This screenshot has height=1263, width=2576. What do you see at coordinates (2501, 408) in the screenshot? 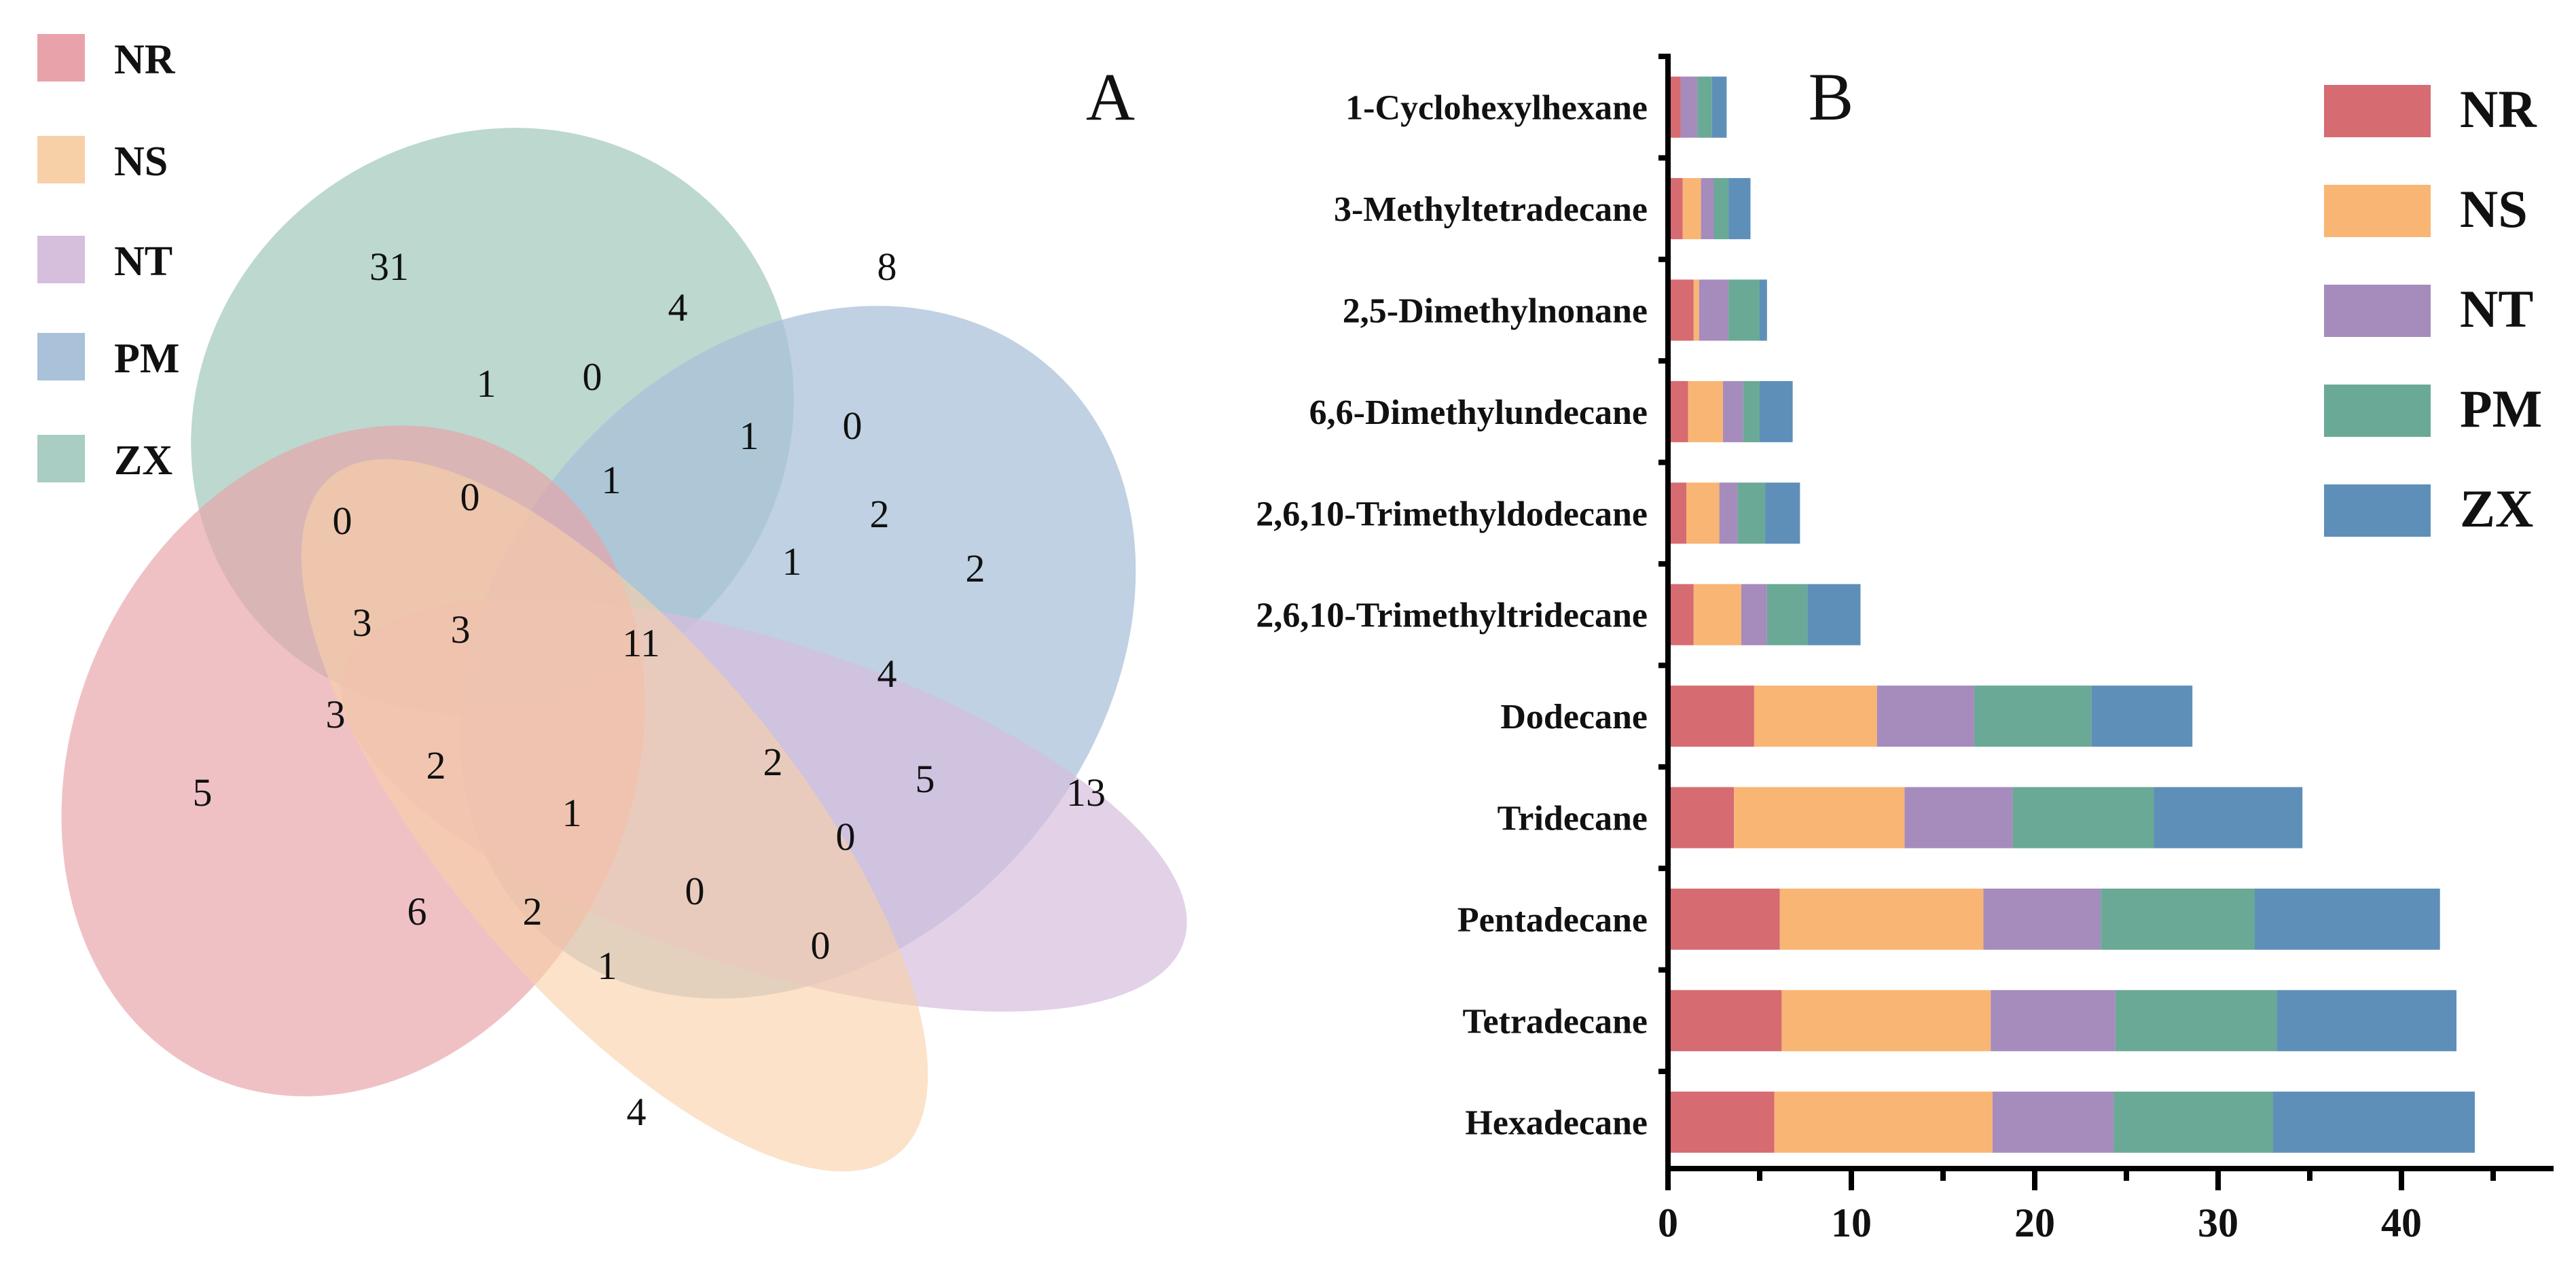
I see `bar-legend-label-pm: PM` at bounding box center [2501, 408].